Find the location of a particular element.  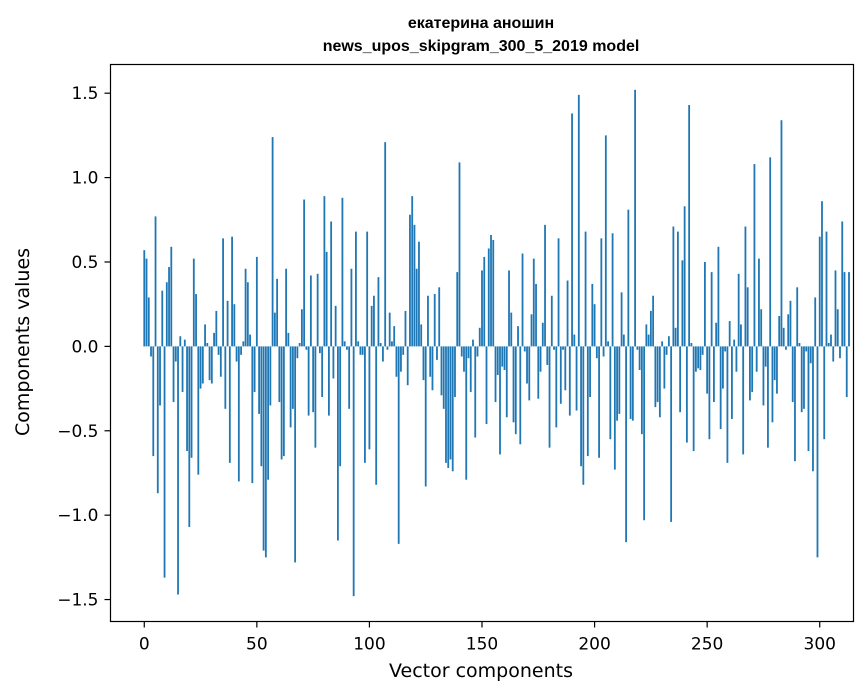

y-tick-label: 0.0 is located at coordinates (84, 347).